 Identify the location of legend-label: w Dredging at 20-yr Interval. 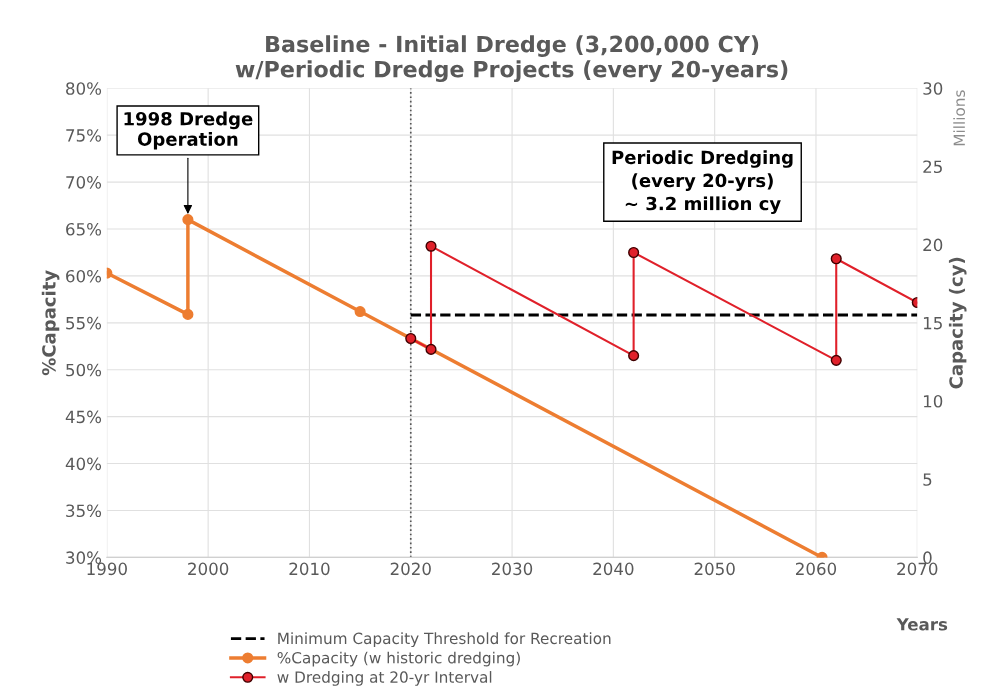
(384, 678).